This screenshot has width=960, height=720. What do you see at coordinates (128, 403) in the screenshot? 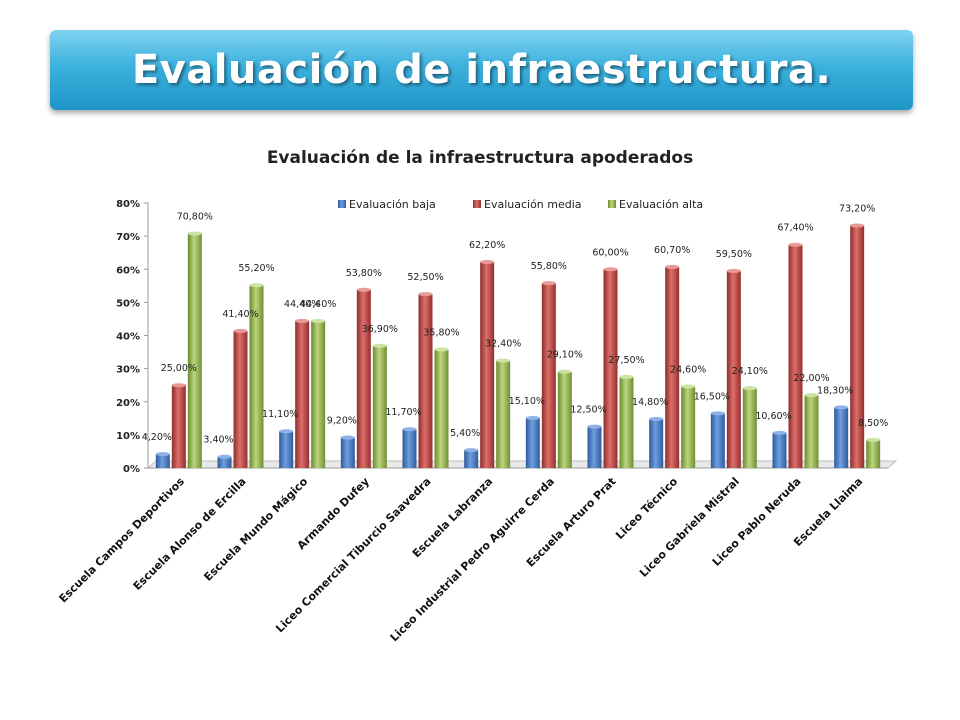
I see `y-tick-label: 20%` at bounding box center [128, 403].